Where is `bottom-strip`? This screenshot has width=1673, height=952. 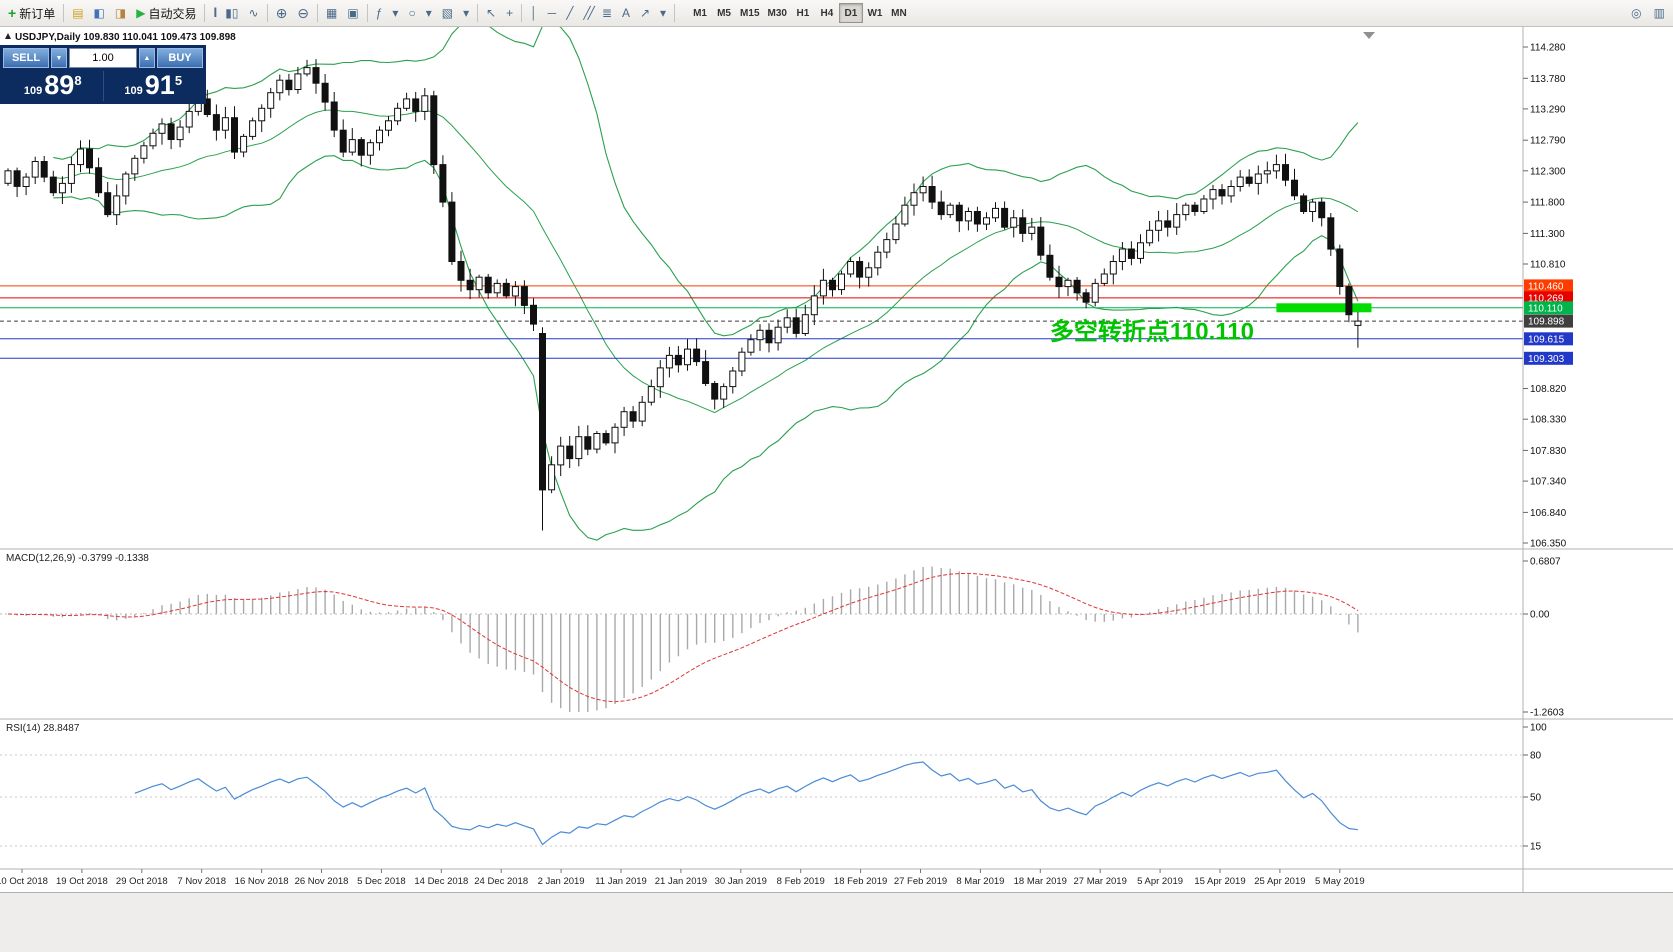
bottom-strip is located at coordinates (836, 922).